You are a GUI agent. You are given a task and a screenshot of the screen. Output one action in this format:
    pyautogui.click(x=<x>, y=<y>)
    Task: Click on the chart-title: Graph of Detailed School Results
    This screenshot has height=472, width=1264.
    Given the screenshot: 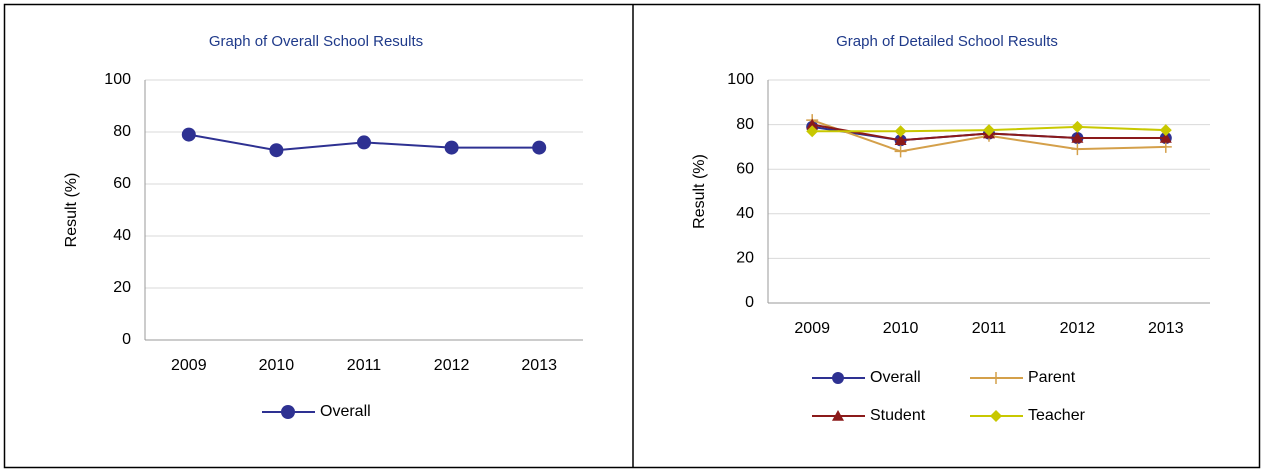 What is the action you would take?
    pyautogui.click(x=947, y=41)
    